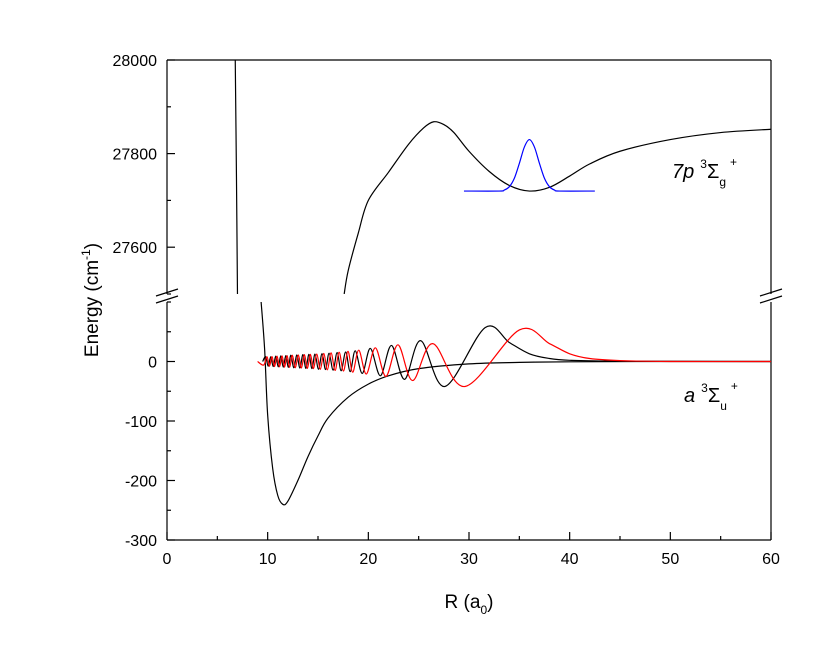 This screenshot has height=660, width=830. What do you see at coordinates (135, 61) in the screenshot?
I see `y-tick-label: 28000` at bounding box center [135, 61].